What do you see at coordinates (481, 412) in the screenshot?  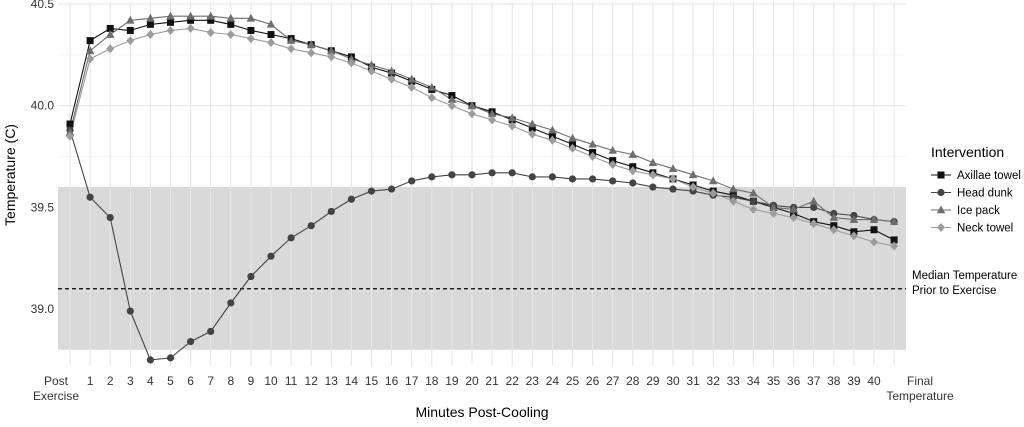 I see `x-axis-title: Minutes Post-Cooling` at bounding box center [481, 412].